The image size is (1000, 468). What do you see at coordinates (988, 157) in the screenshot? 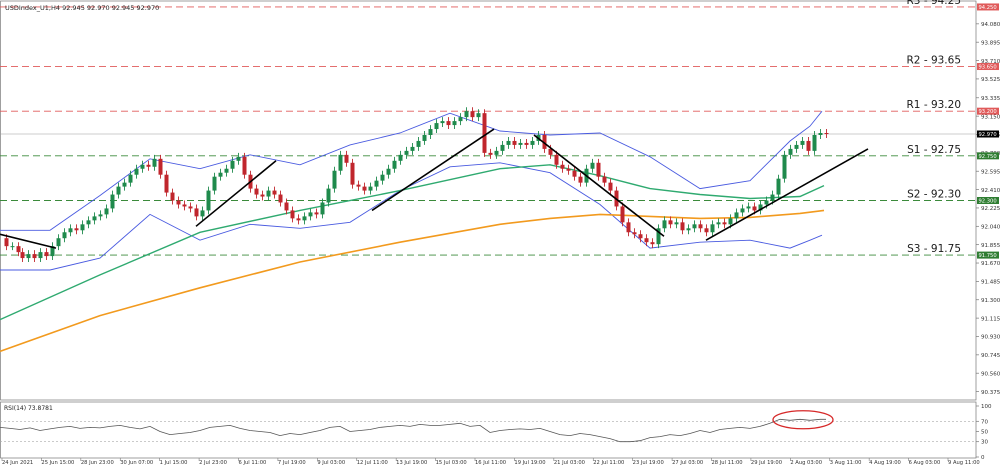
I see `level-price-tag-text: 92.750` at bounding box center [988, 157].